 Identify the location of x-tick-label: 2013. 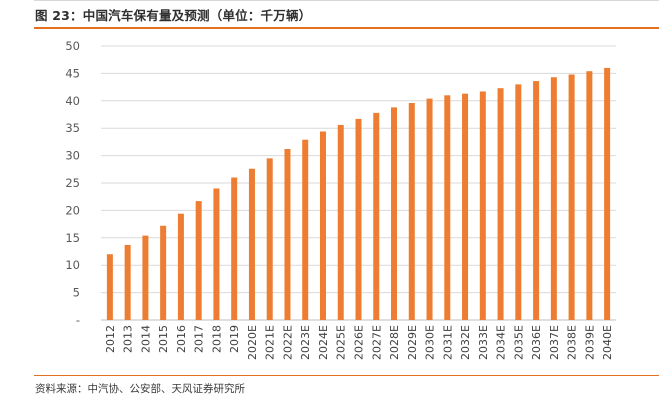
(128, 339).